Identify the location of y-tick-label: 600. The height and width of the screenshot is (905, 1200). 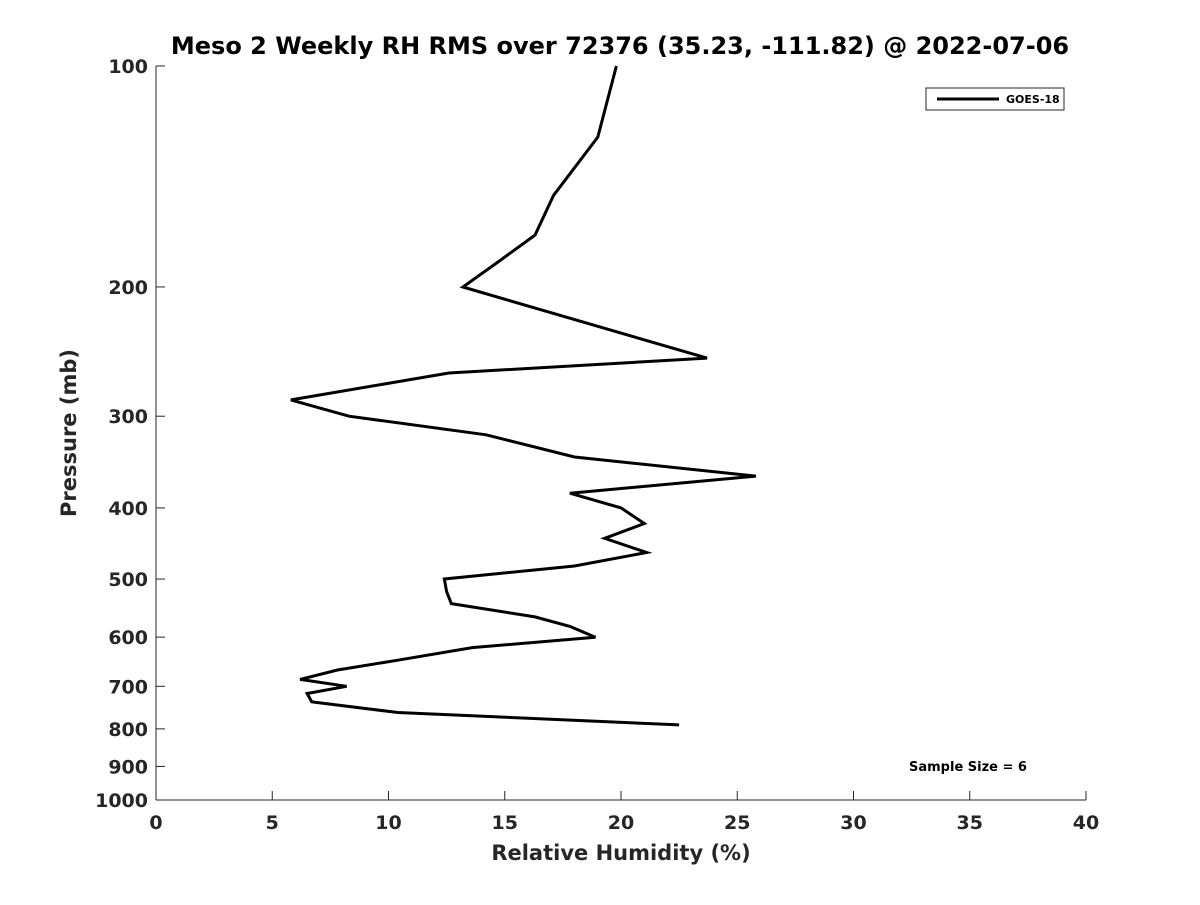
(128, 638).